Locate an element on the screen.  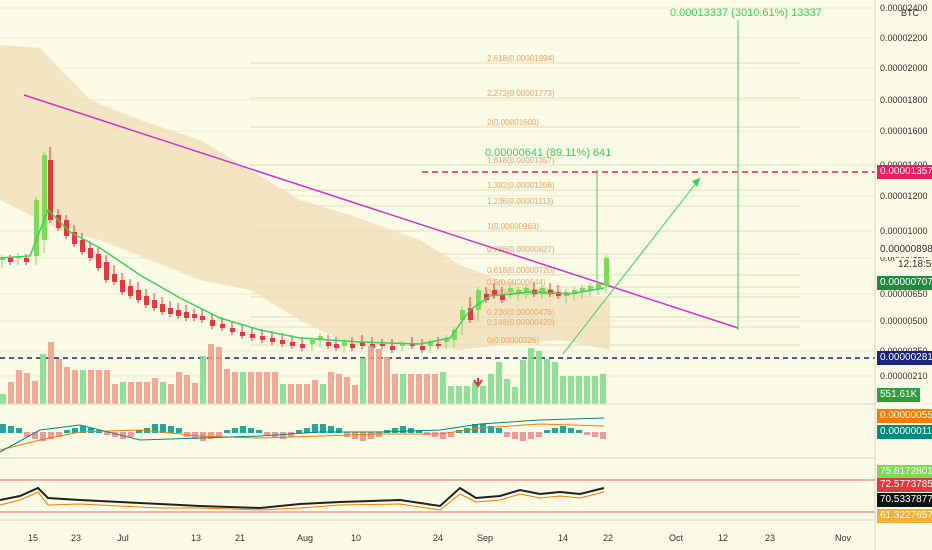
rsi-line is located at coordinates (302, 498).